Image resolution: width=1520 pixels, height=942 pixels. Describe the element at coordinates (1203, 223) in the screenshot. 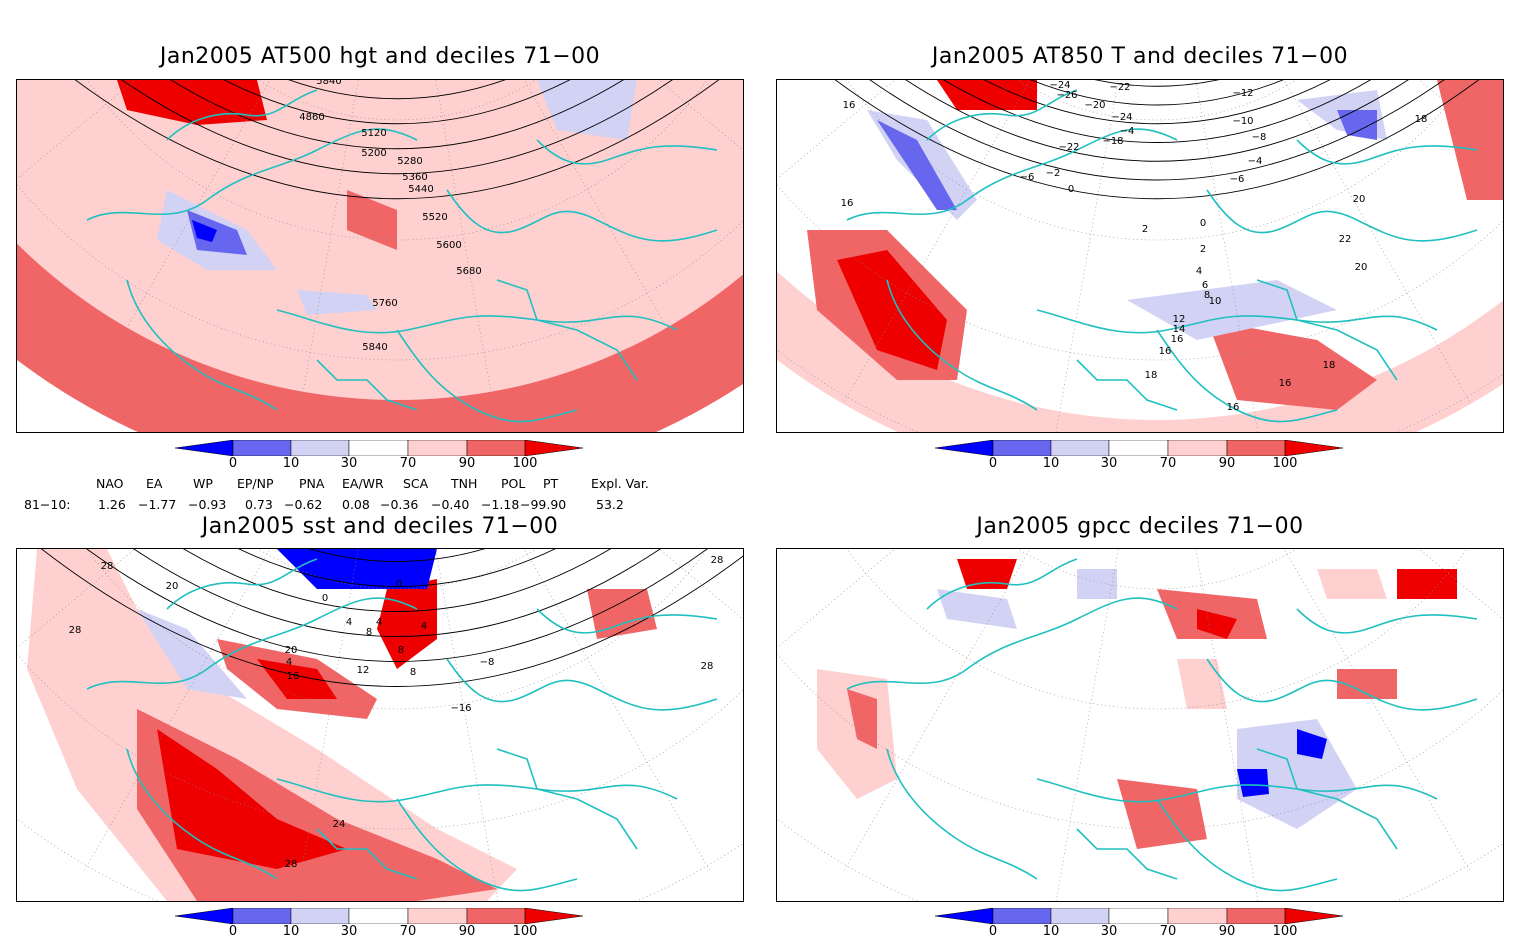

I see `contour-label: 0` at that location.